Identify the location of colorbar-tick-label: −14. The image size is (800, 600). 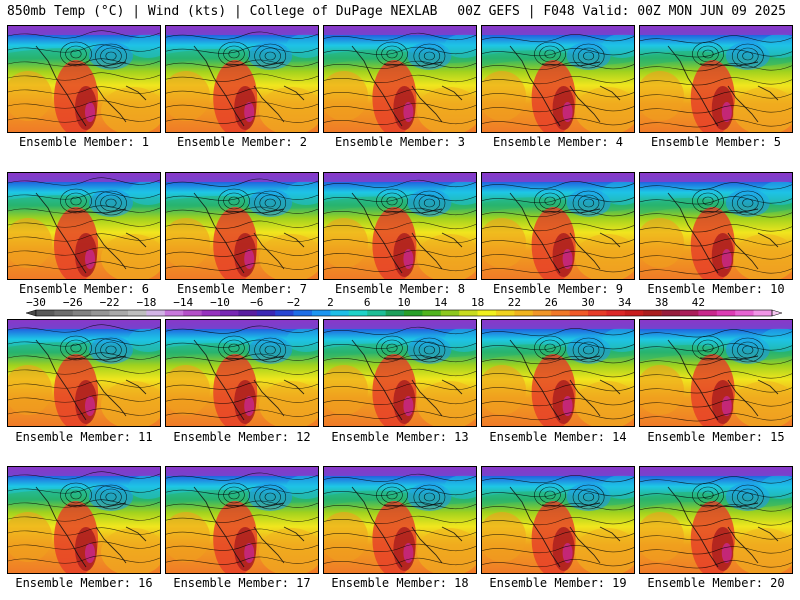
(183, 302).